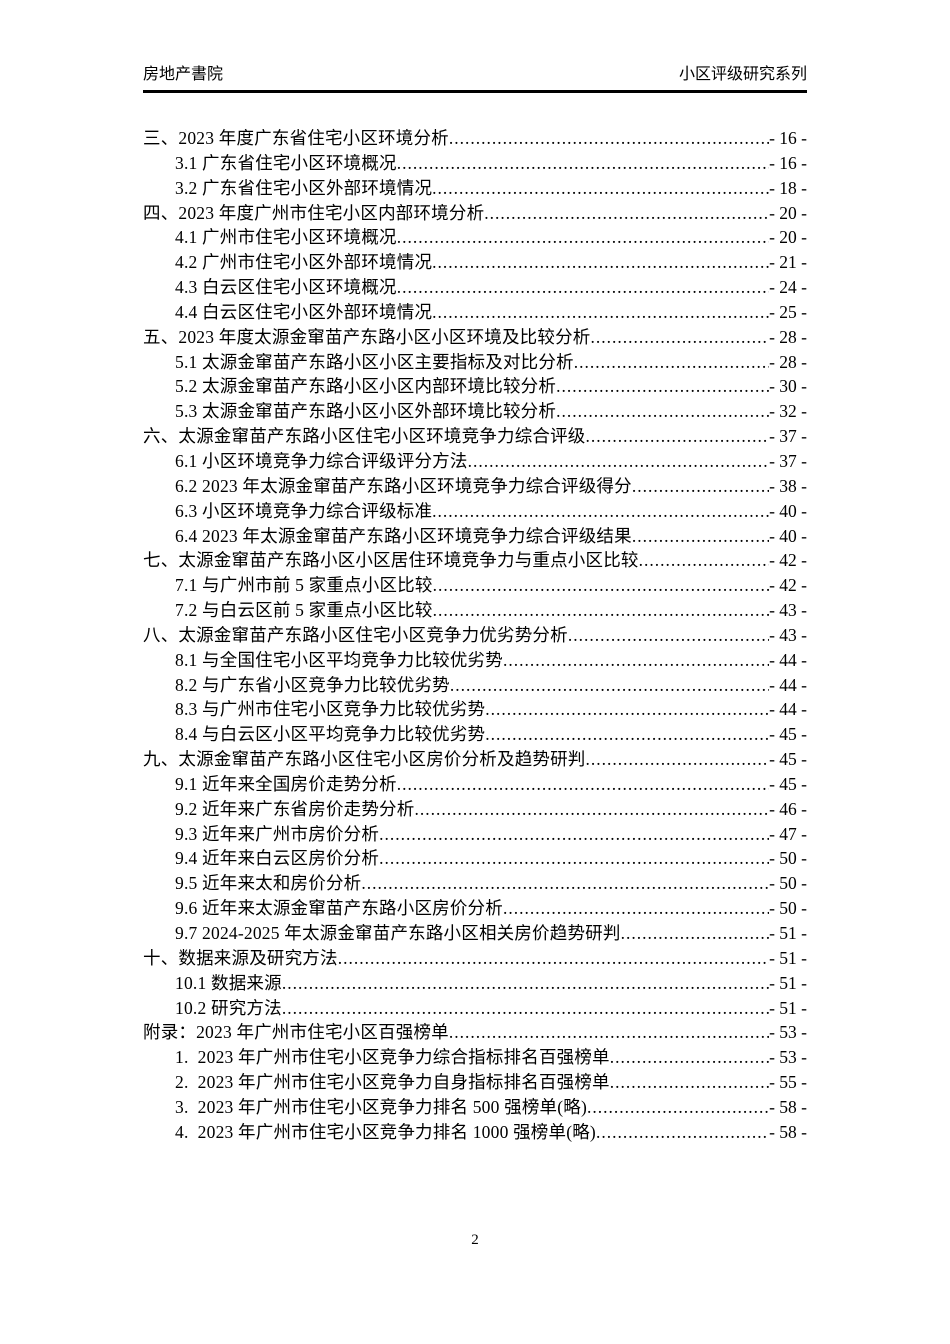  I want to click on toc-entry: 五、2023 年度太源金窜苗产东路小区小区环境及比较分析 - 28 -, so click(475, 337).